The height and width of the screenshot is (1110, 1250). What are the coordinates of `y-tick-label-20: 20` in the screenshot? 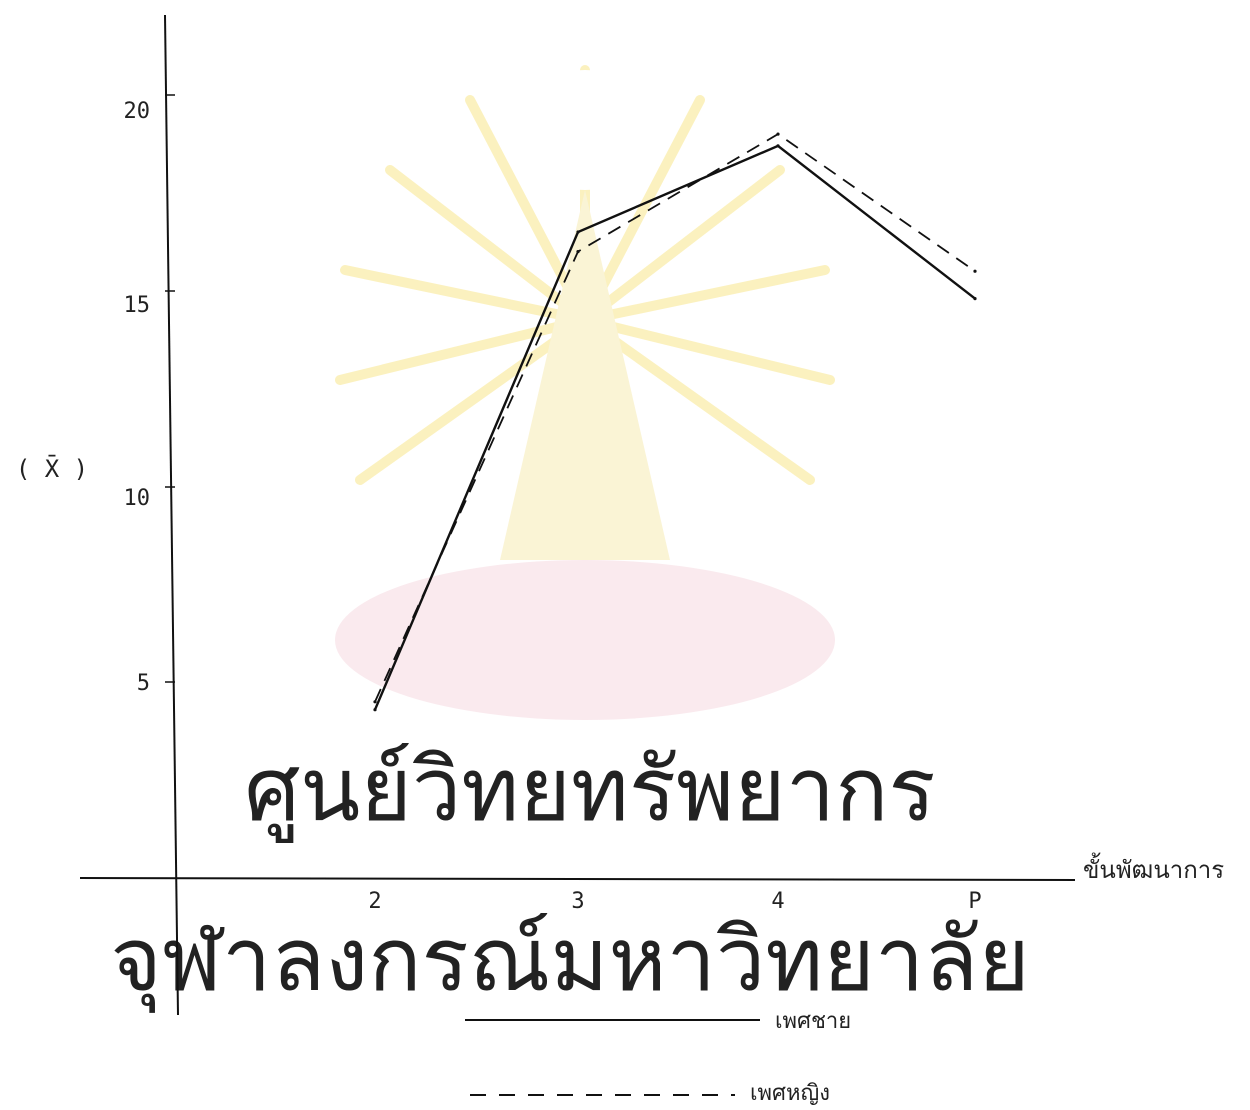 It's located at (137, 111).